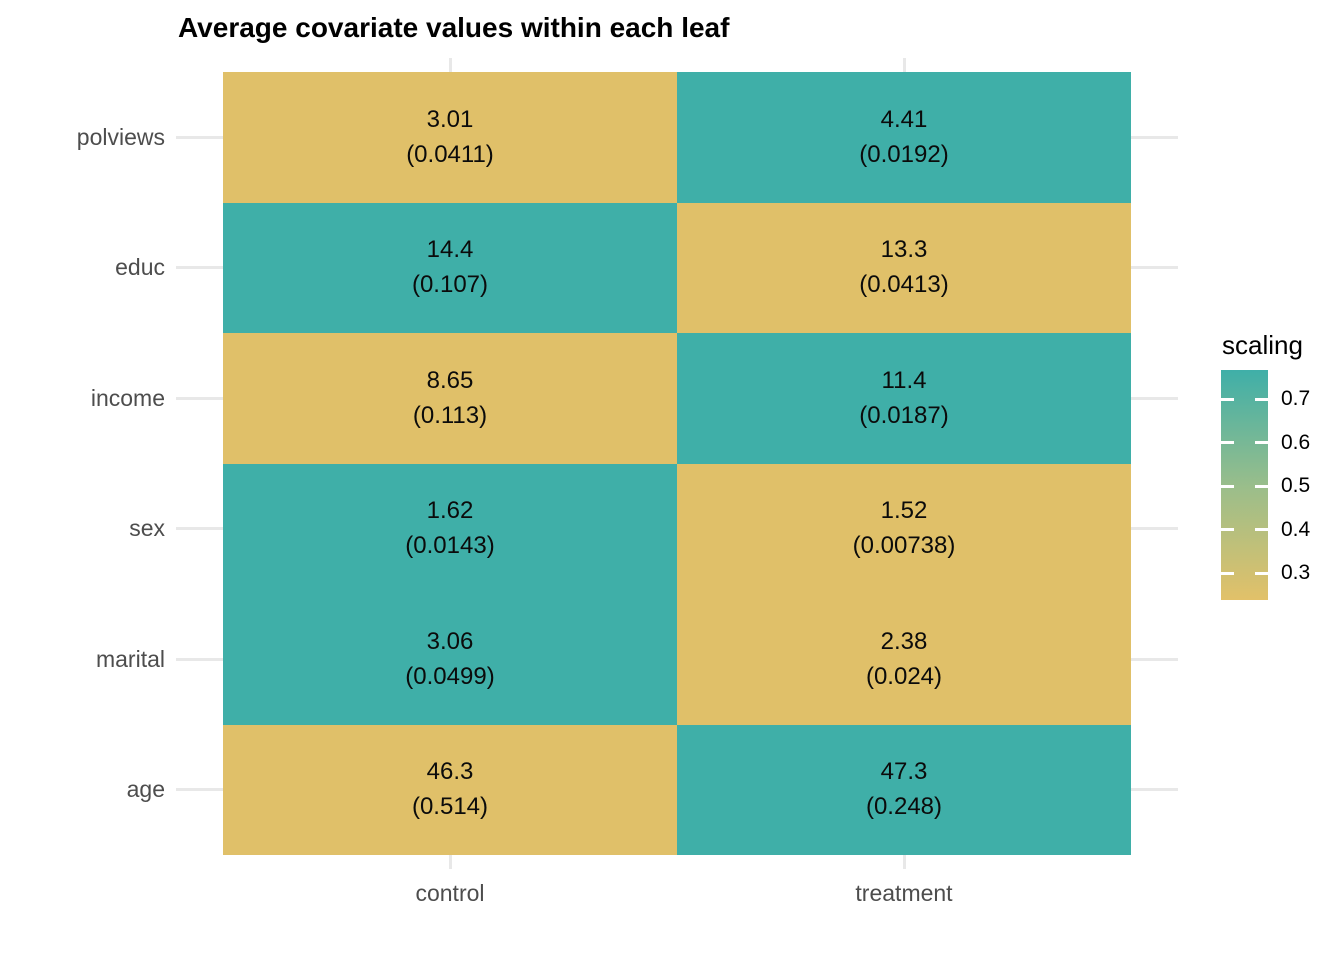  What do you see at coordinates (1296, 398) in the screenshot?
I see `legend-tick-label: 0.7` at bounding box center [1296, 398].